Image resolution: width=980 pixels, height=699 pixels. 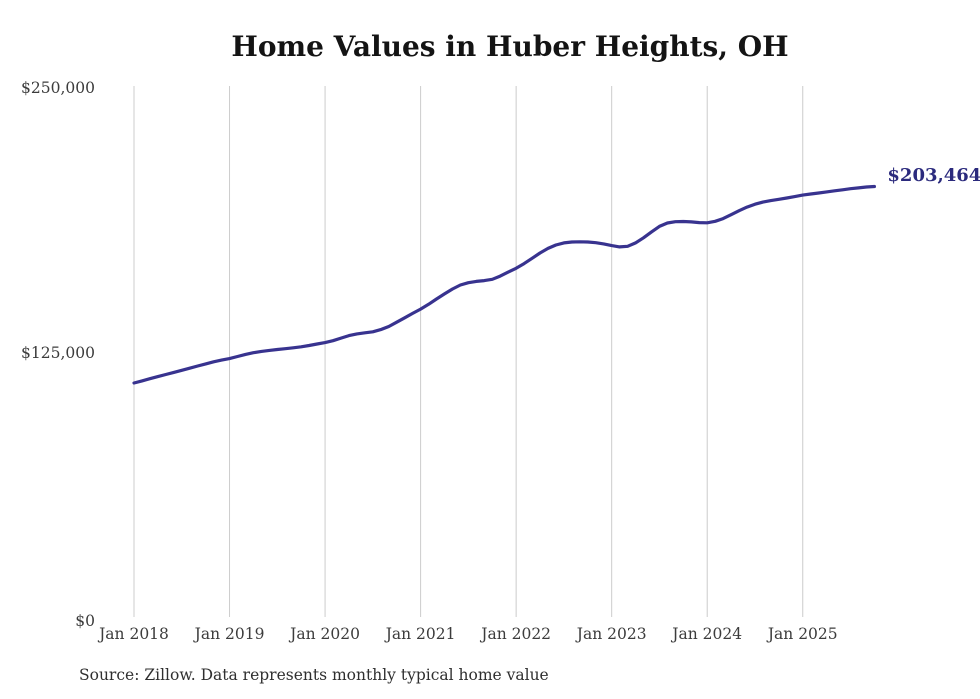 I want to click on x-tick-jan-2024: Jan 2024, so click(x=707, y=634).